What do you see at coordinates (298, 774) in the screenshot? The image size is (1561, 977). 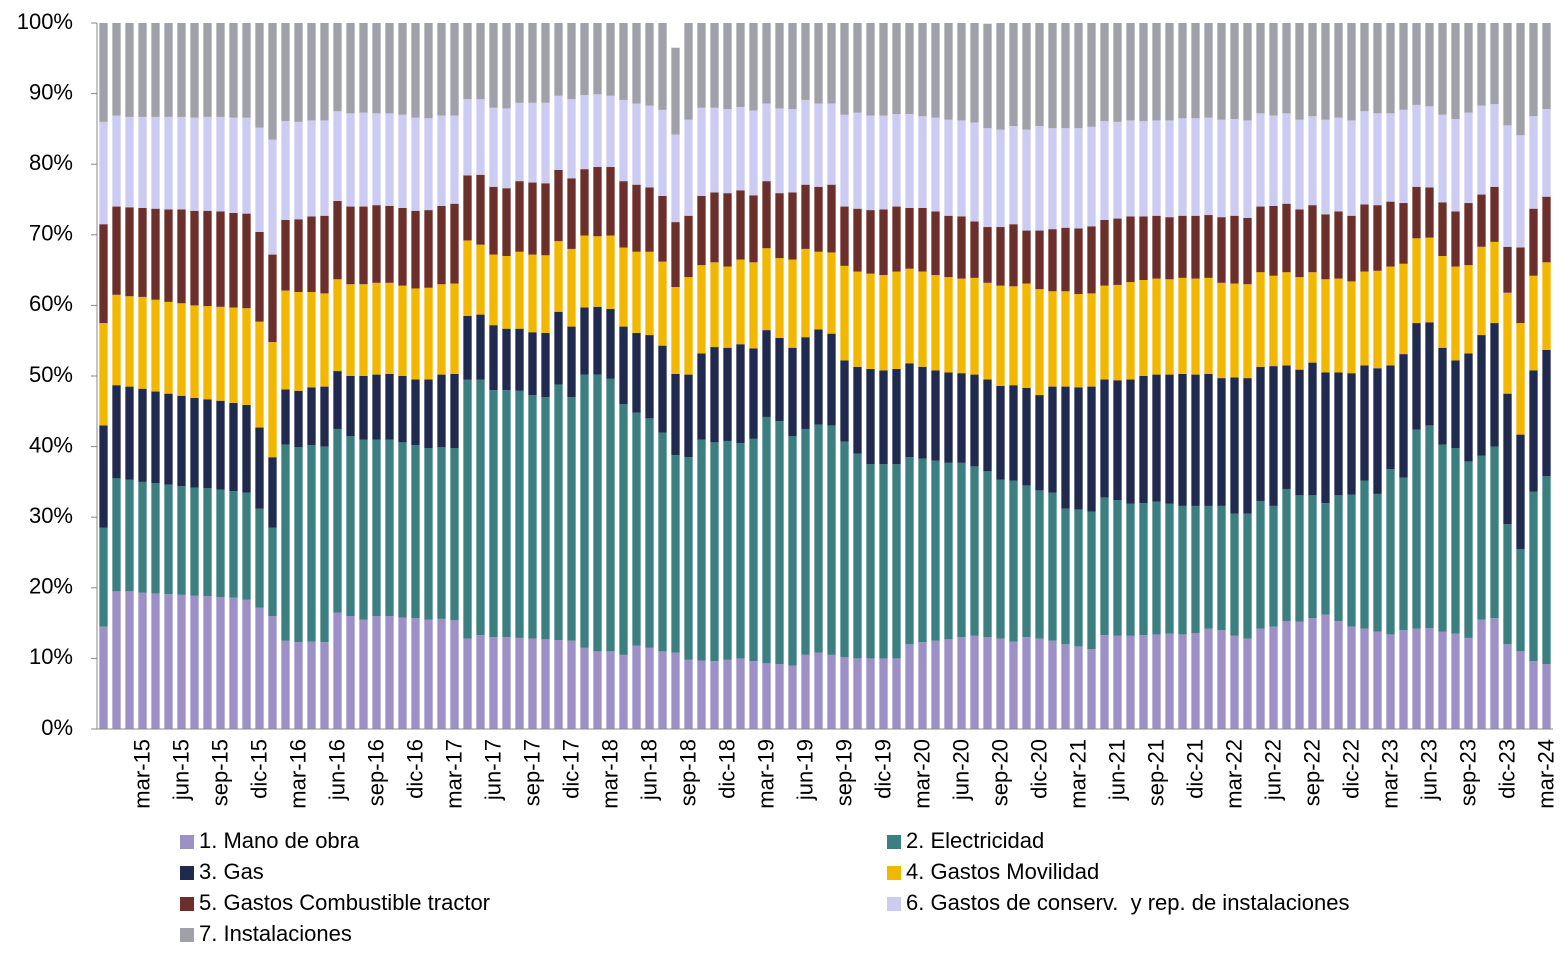 I see `x-tick-label: mar-16` at bounding box center [298, 774].